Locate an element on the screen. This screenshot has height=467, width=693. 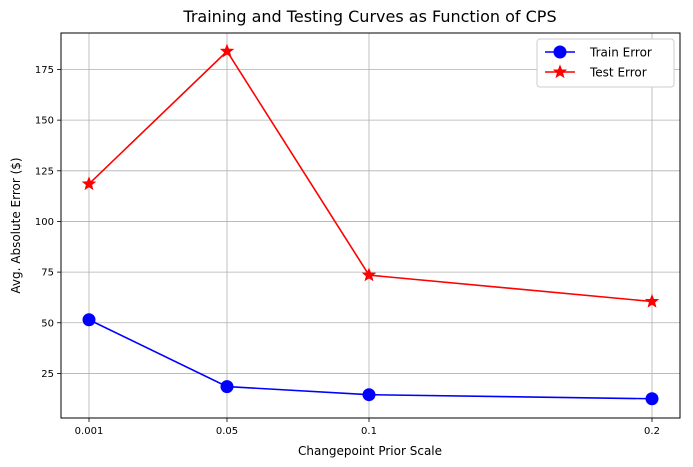
x-tick-label: 0.001 is located at coordinates (89, 431).